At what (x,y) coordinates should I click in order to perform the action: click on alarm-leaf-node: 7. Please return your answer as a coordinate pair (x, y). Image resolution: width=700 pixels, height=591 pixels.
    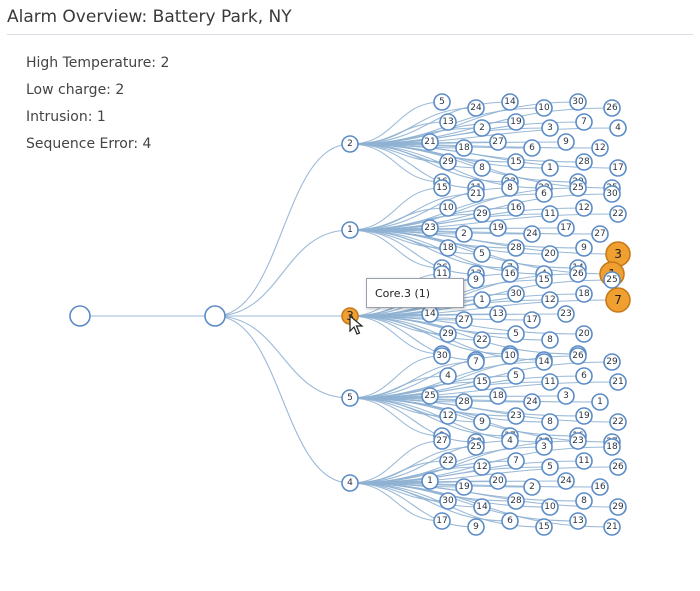
    Looking at the image, I should click on (618, 300).